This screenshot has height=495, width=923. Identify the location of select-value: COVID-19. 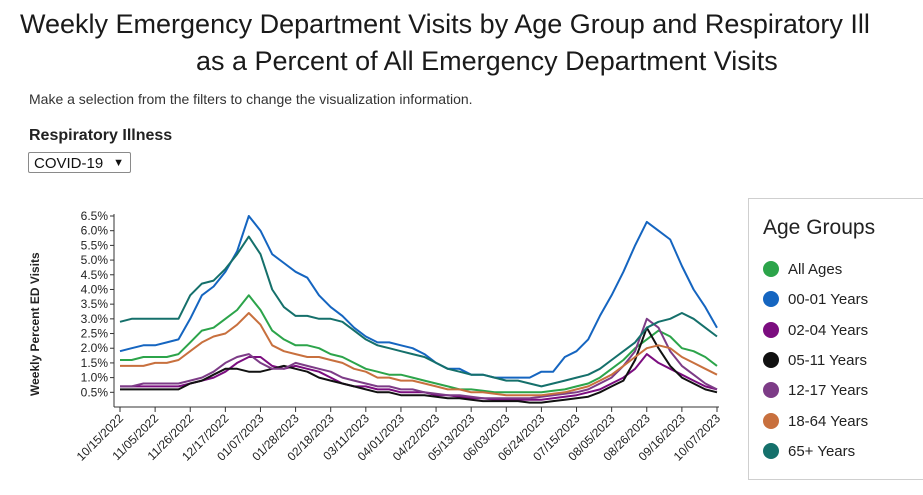
(69, 163).